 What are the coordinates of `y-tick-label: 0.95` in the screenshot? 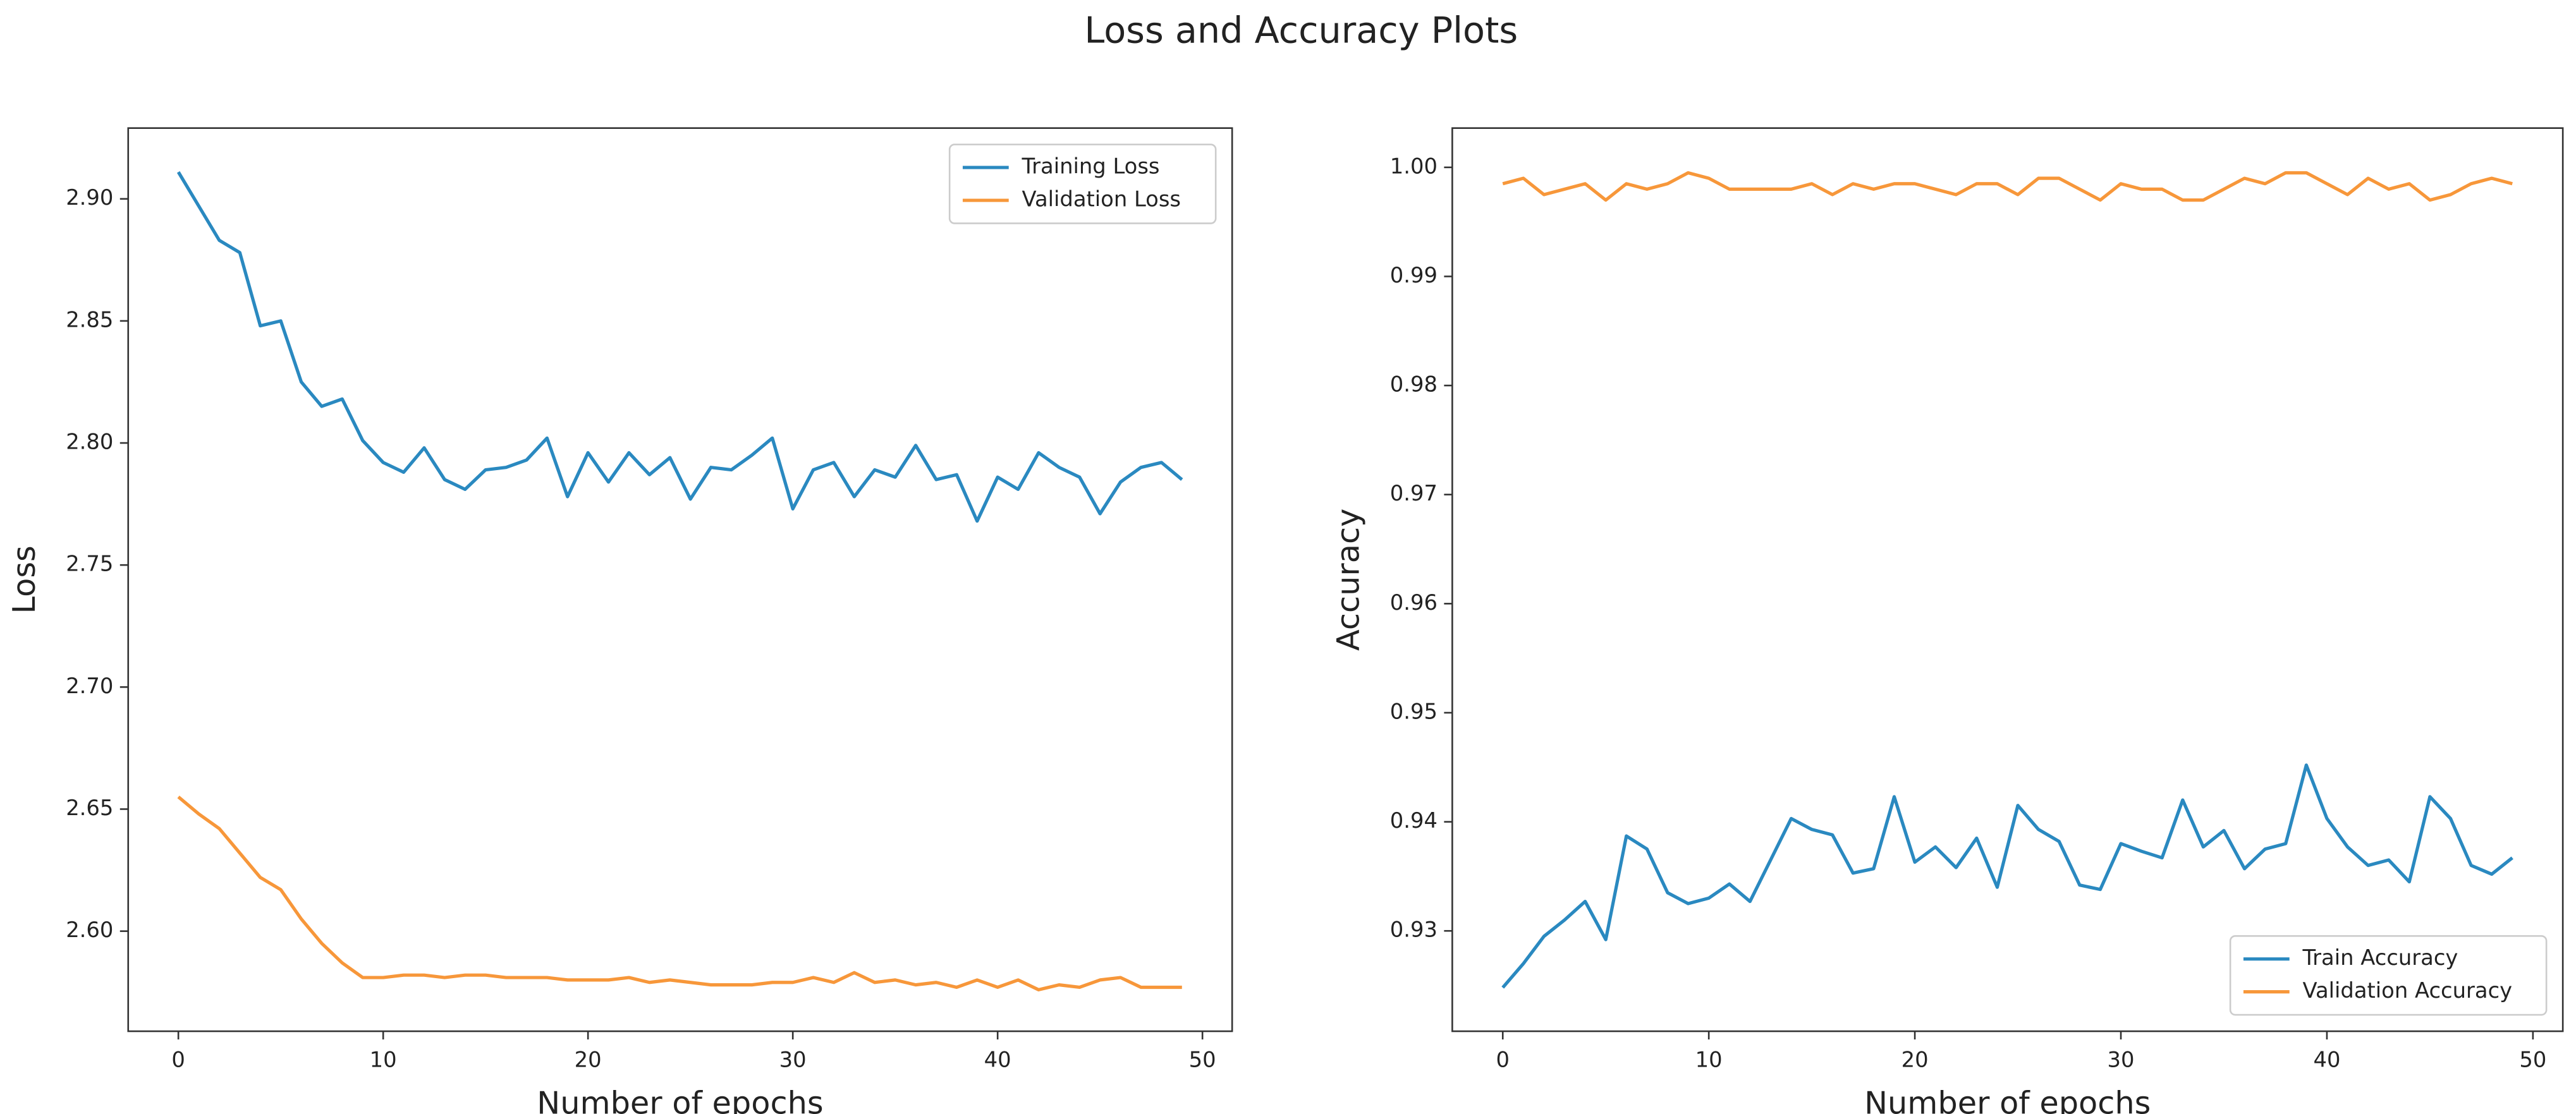 It's located at (1414, 711).